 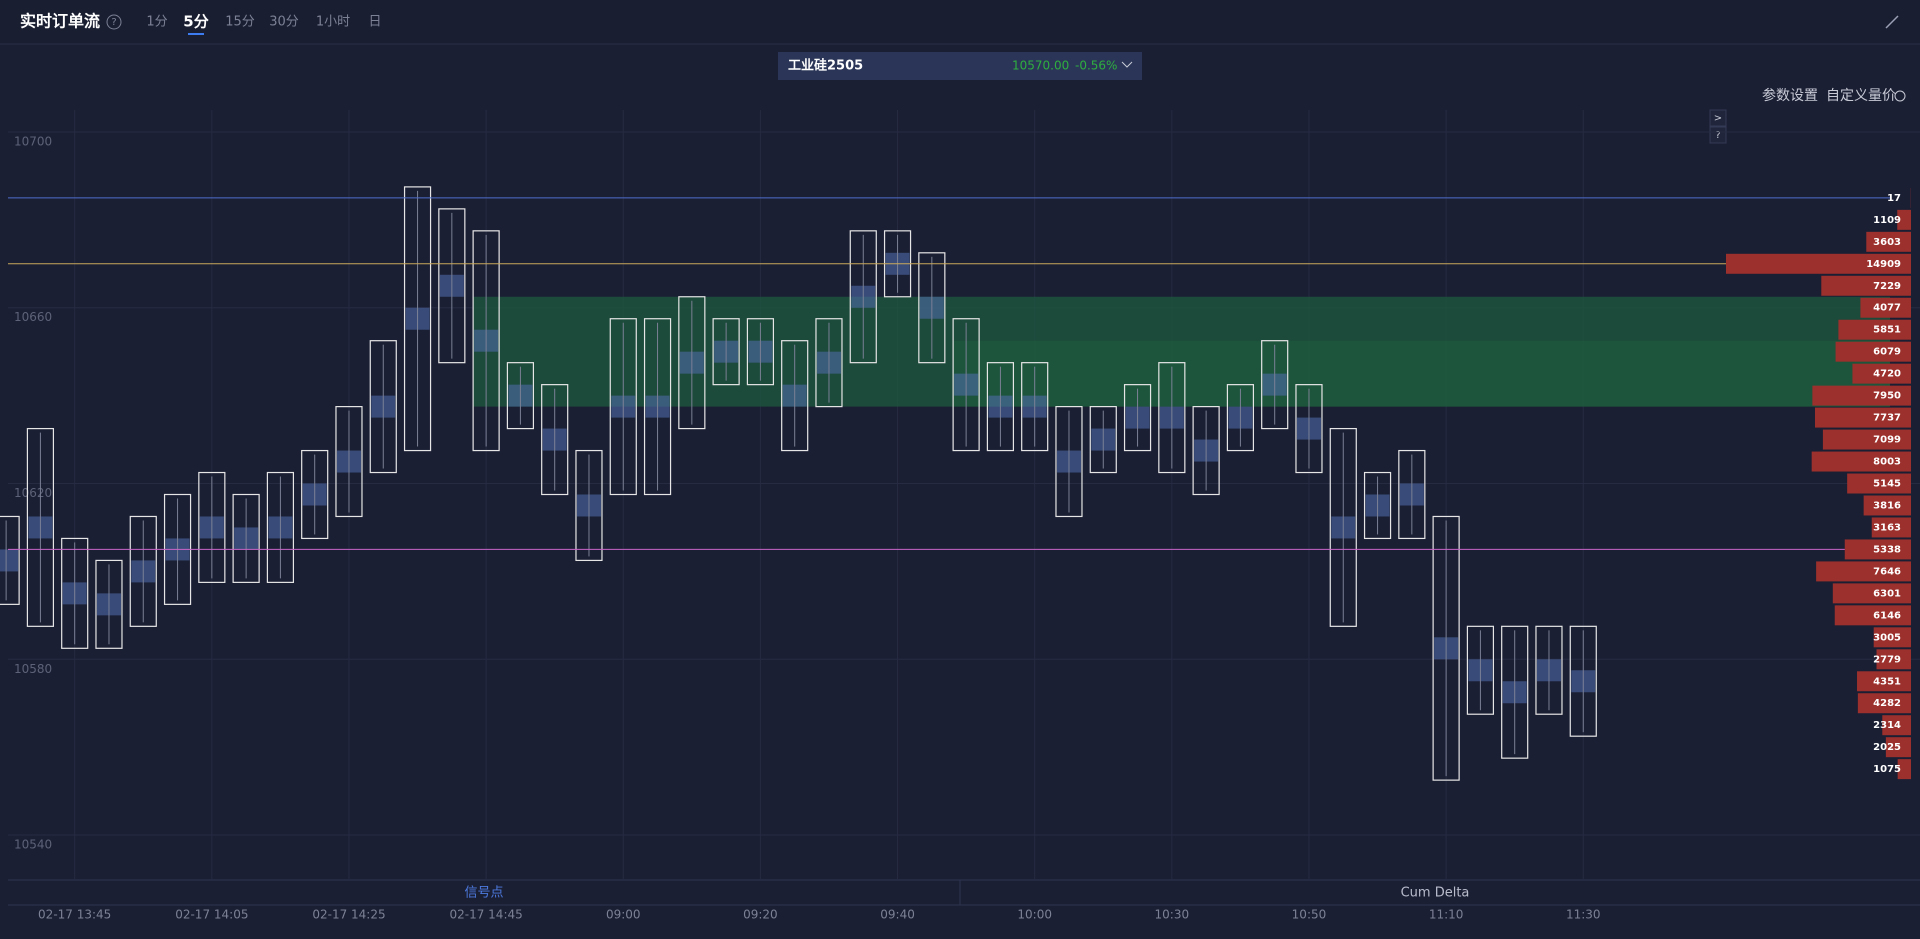 I want to click on profile-label: 7646, so click(x=1887, y=571).